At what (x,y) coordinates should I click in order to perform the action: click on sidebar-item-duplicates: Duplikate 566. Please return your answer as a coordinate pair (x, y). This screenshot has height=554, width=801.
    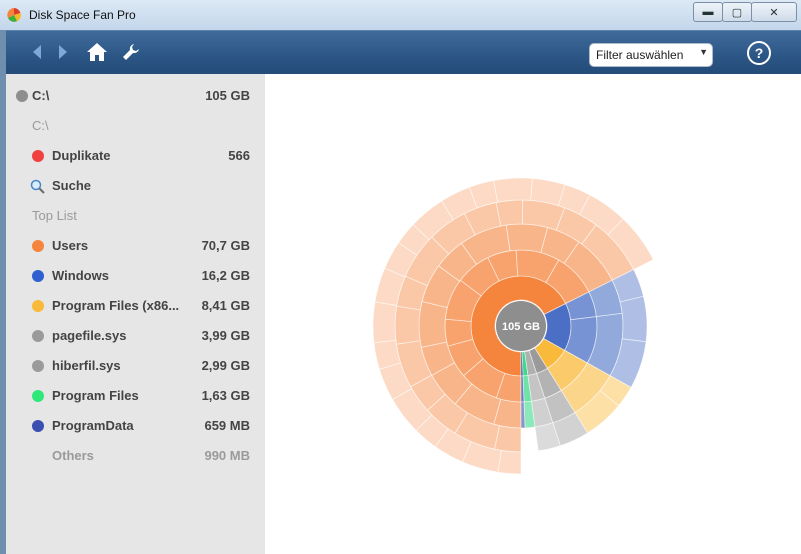
    Looking at the image, I should click on (135, 156).